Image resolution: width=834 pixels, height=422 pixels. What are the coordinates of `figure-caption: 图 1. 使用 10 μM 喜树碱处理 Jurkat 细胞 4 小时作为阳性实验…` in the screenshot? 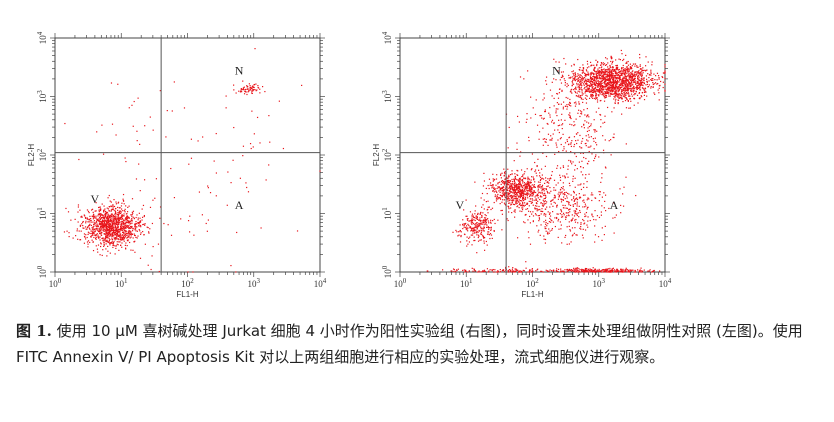 It's located at (416, 344).